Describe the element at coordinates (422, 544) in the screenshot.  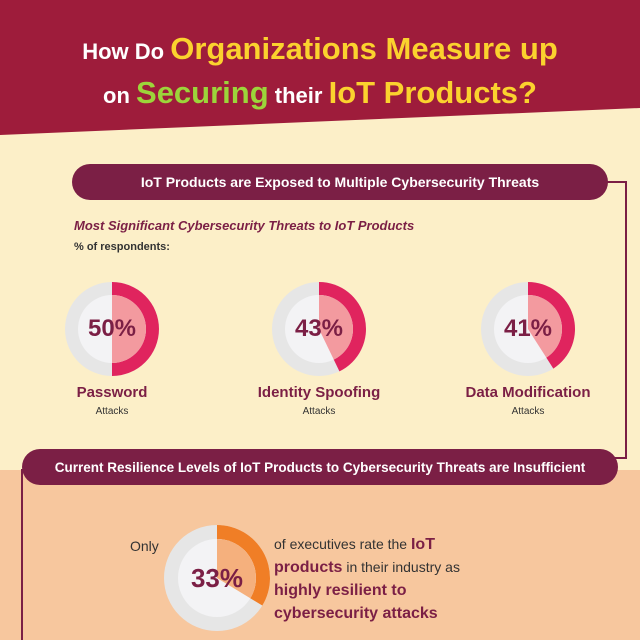
I see `statement-iot: IoT` at that location.